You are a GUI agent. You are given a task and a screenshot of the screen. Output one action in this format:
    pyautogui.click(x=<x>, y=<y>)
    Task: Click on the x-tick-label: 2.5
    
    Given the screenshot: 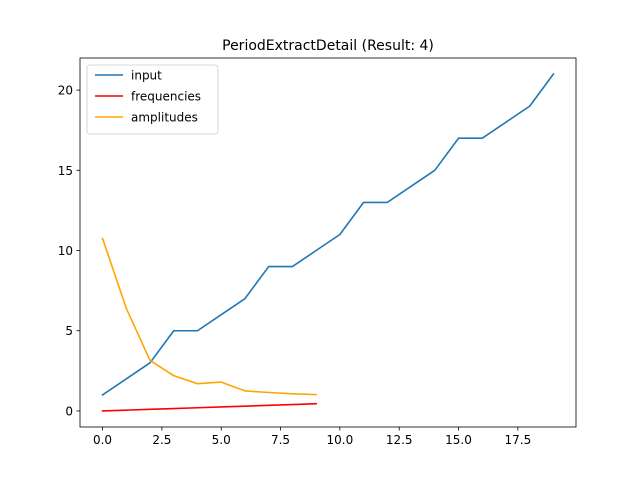 What is the action you would take?
    pyautogui.click(x=161, y=440)
    